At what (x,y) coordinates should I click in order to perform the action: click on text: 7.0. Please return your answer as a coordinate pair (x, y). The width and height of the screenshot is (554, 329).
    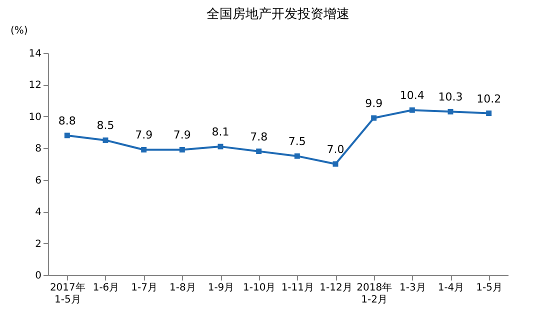
    Looking at the image, I should click on (335, 149).